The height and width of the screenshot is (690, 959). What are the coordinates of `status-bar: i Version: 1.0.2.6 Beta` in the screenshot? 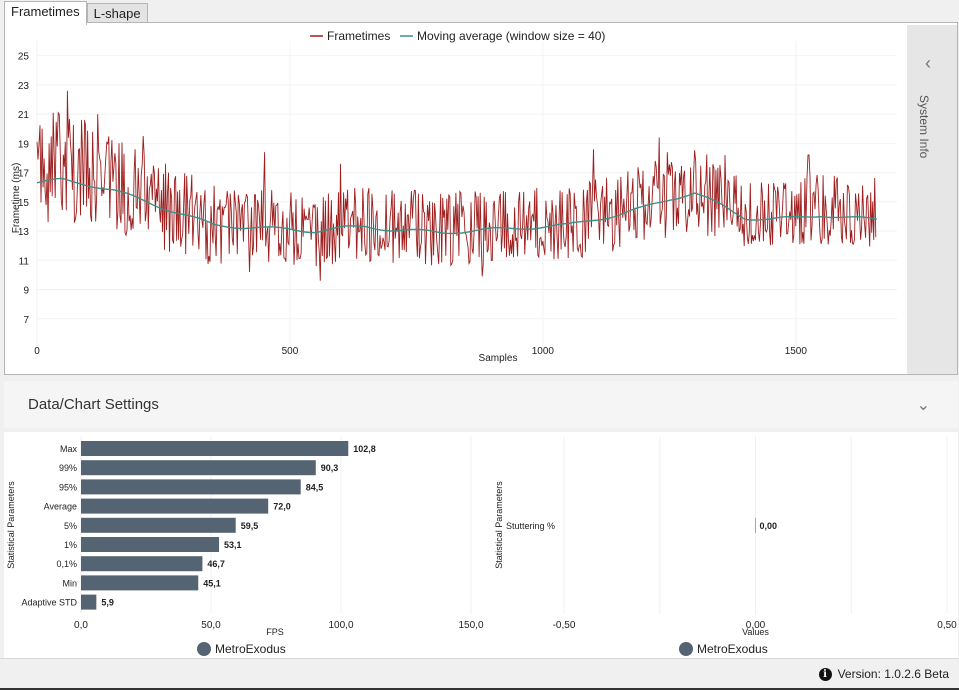 It's located at (479, 674).